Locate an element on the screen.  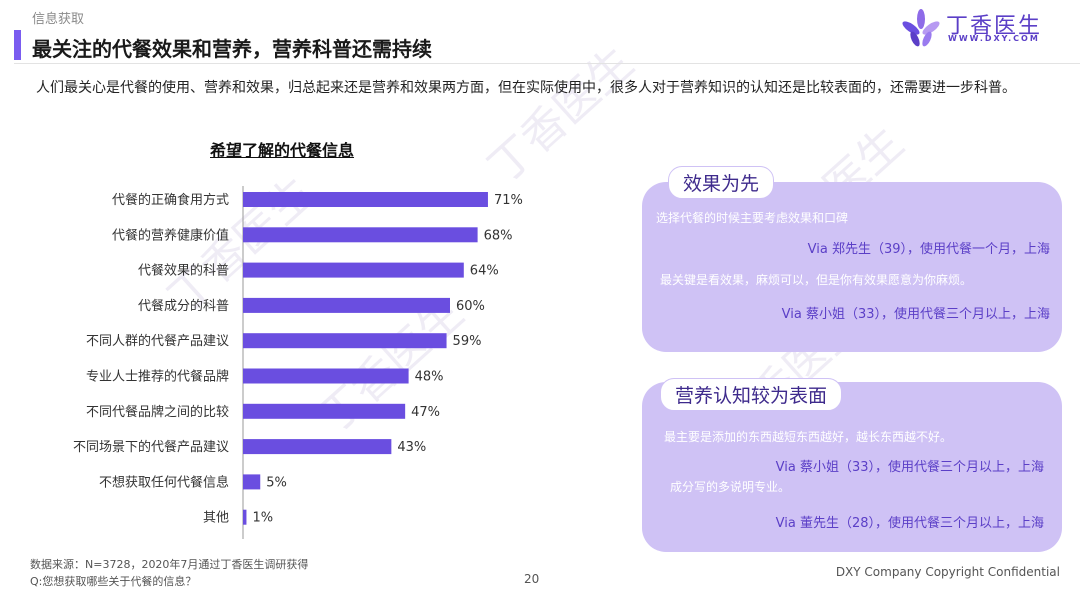
card-tag-effect: 效果为先 is located at coordinates (721, 182).